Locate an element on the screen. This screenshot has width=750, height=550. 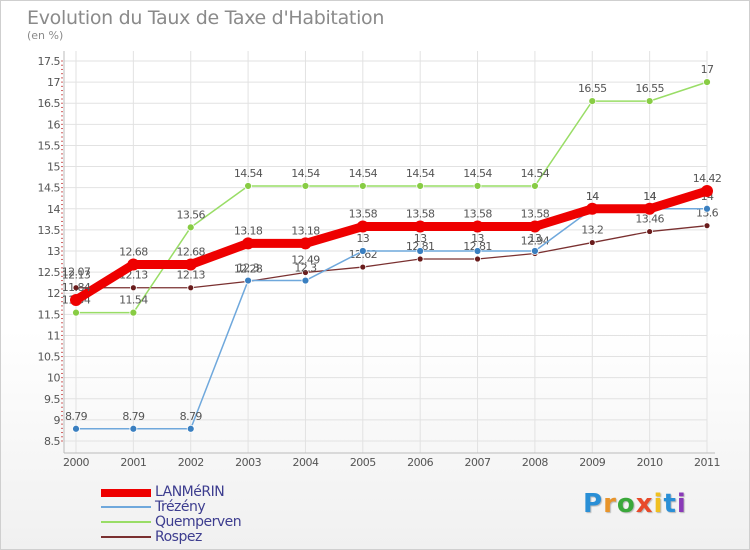
y-tick-label: 15 is located at coordinates (53, 167).